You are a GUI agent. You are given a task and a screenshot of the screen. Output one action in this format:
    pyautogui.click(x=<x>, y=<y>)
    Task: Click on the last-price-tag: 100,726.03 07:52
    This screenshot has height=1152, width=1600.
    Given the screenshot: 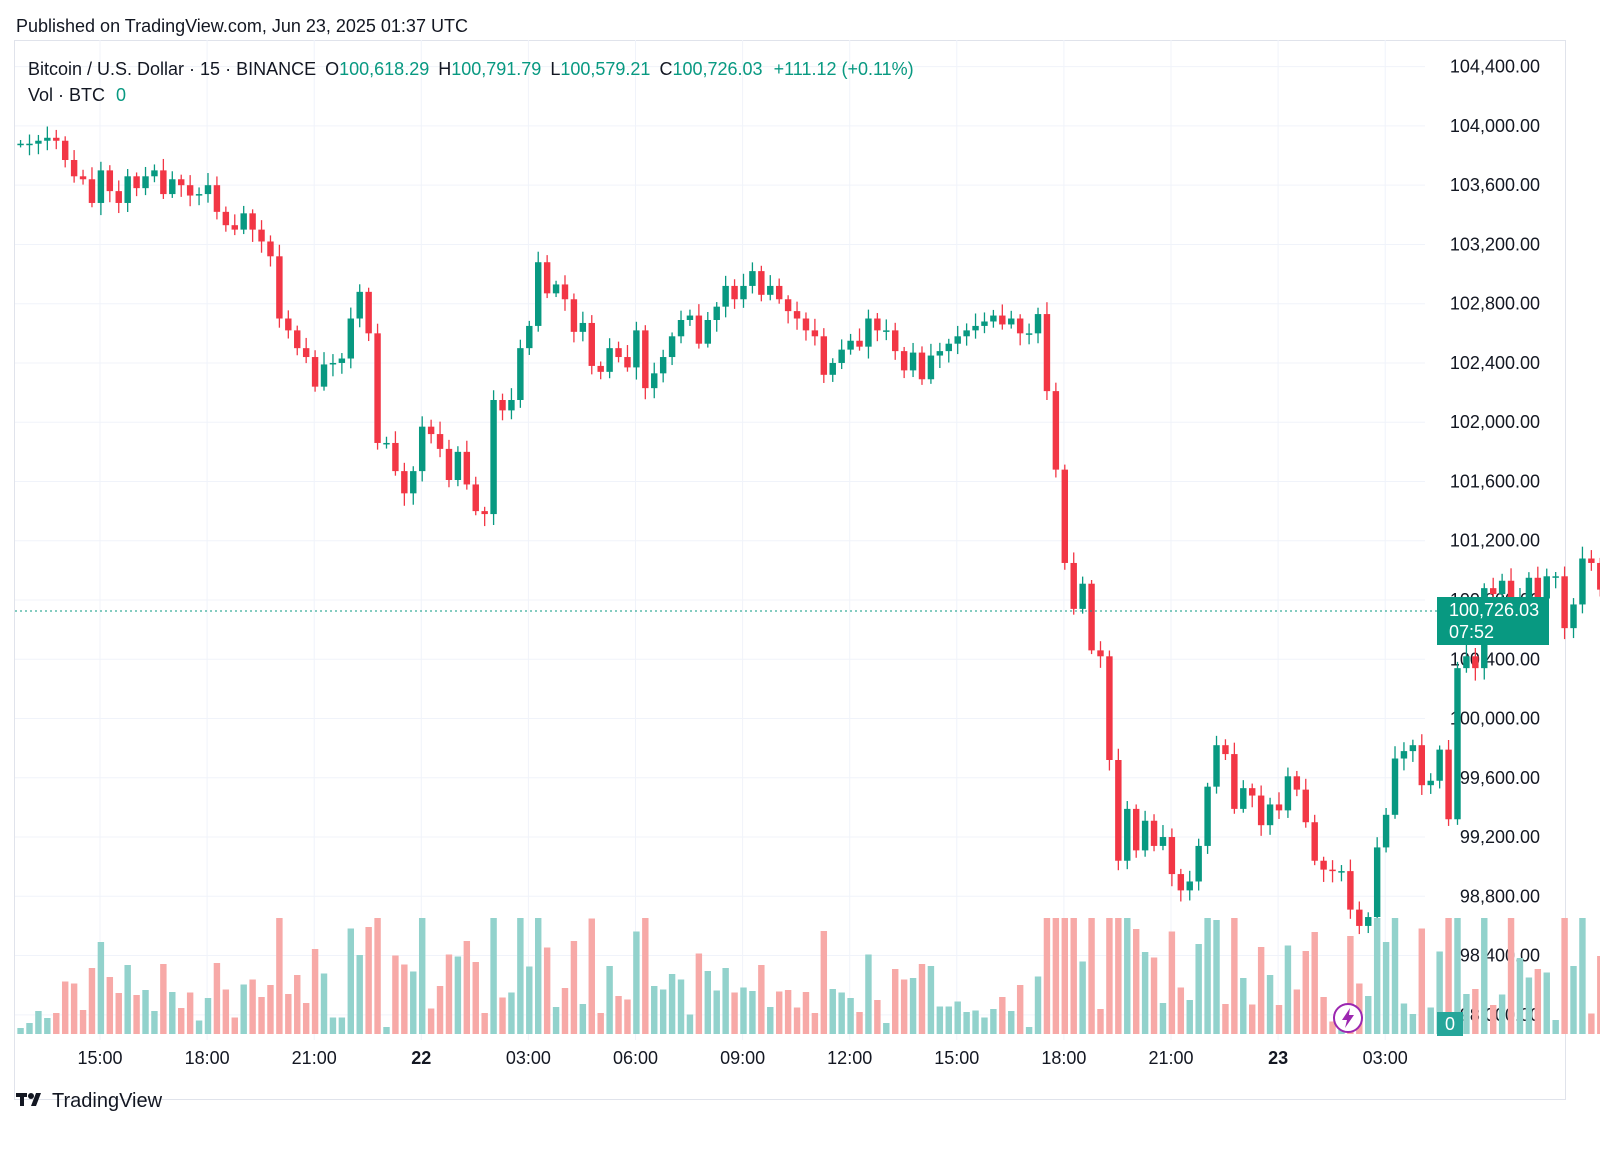 What is the action you would take?
    pyautogui.click(x=1493, y=621)
    